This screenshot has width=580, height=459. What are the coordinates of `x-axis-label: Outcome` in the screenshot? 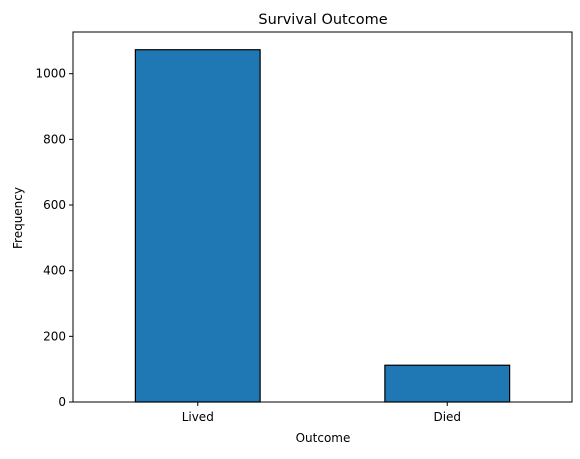 It's located at (323, 438).